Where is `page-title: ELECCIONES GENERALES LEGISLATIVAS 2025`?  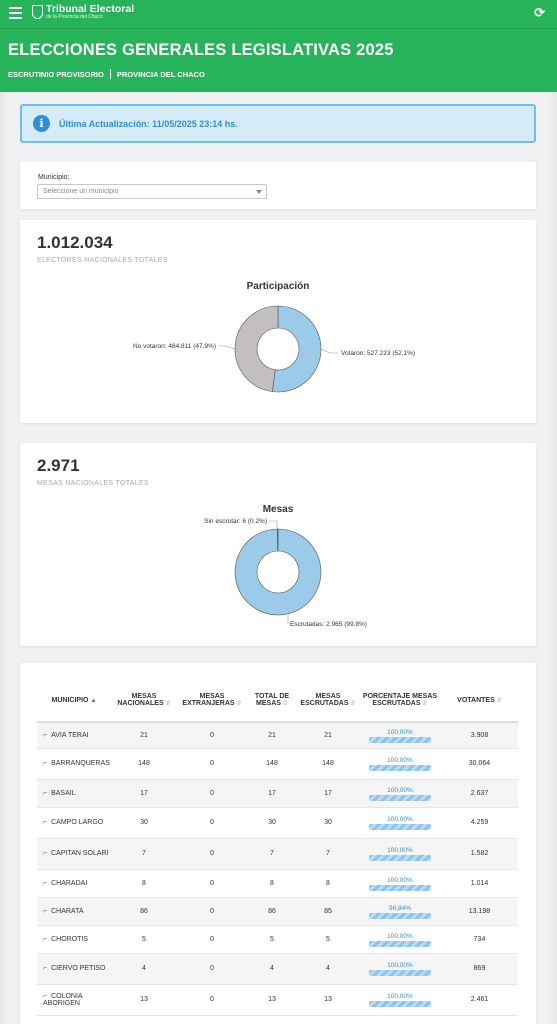 page-title: ELECCIONES GENERALES LEGISLATIVAS 2025 is located at coordinates (201, 50).